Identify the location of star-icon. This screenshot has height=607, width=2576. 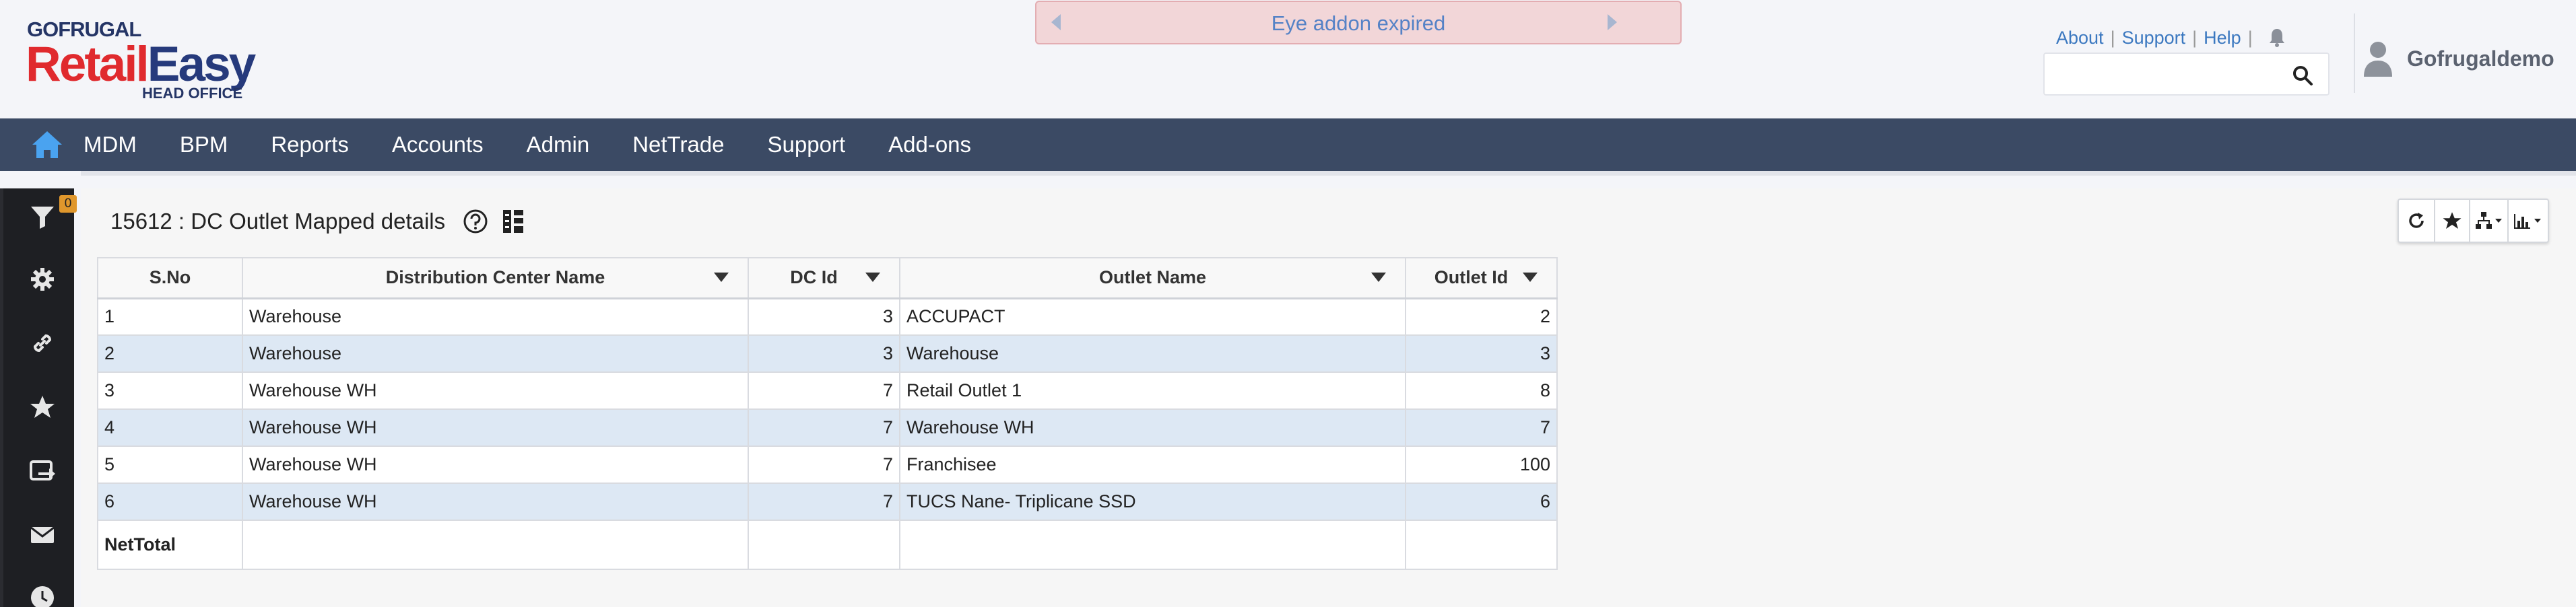
(42, 407).